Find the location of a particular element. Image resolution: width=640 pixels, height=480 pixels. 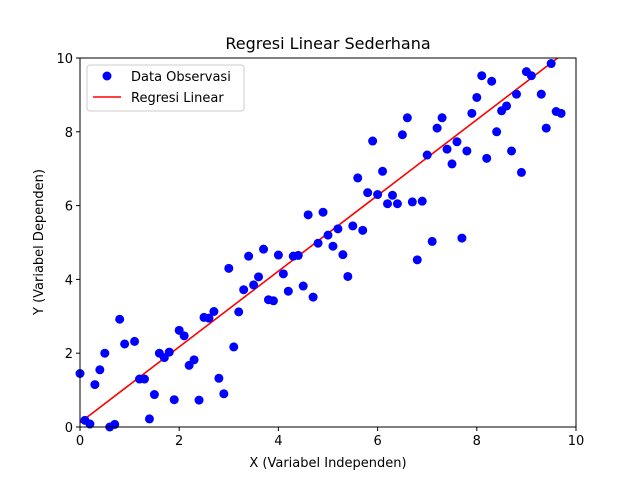

x-tick-label: 10 is located at coordinates (576, 441).